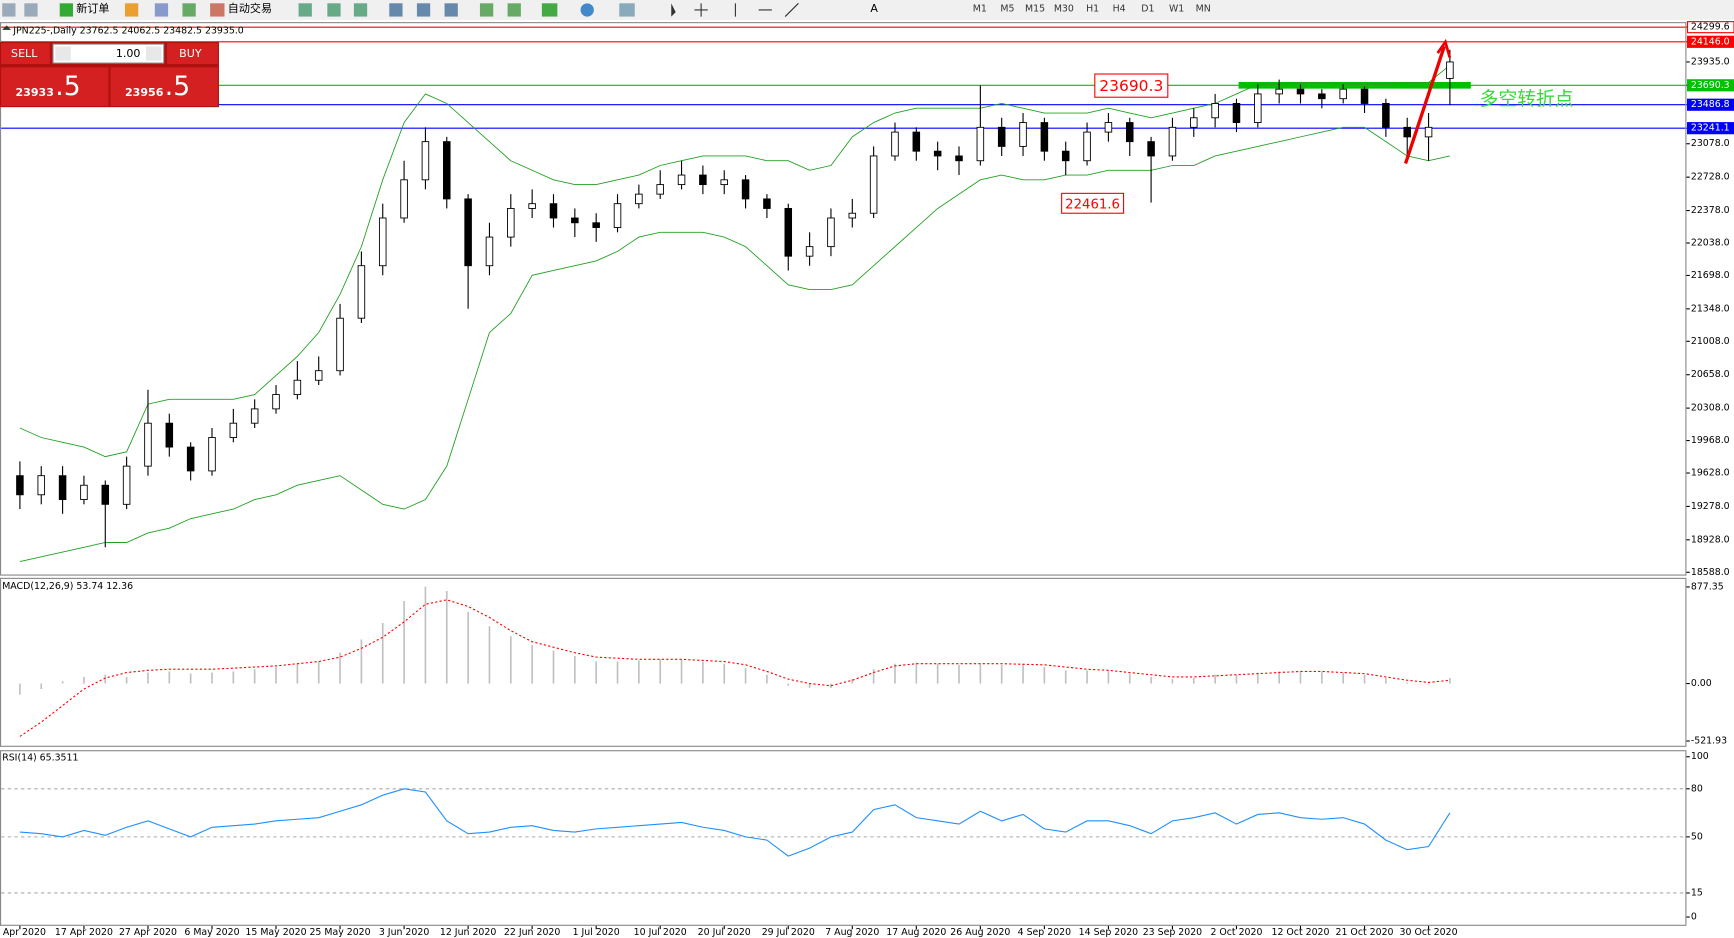 The image size is (1734, 938). Describe the element at coordinates (1444, 48) in the screenshot. I see `trend-arrow-head` at that location.